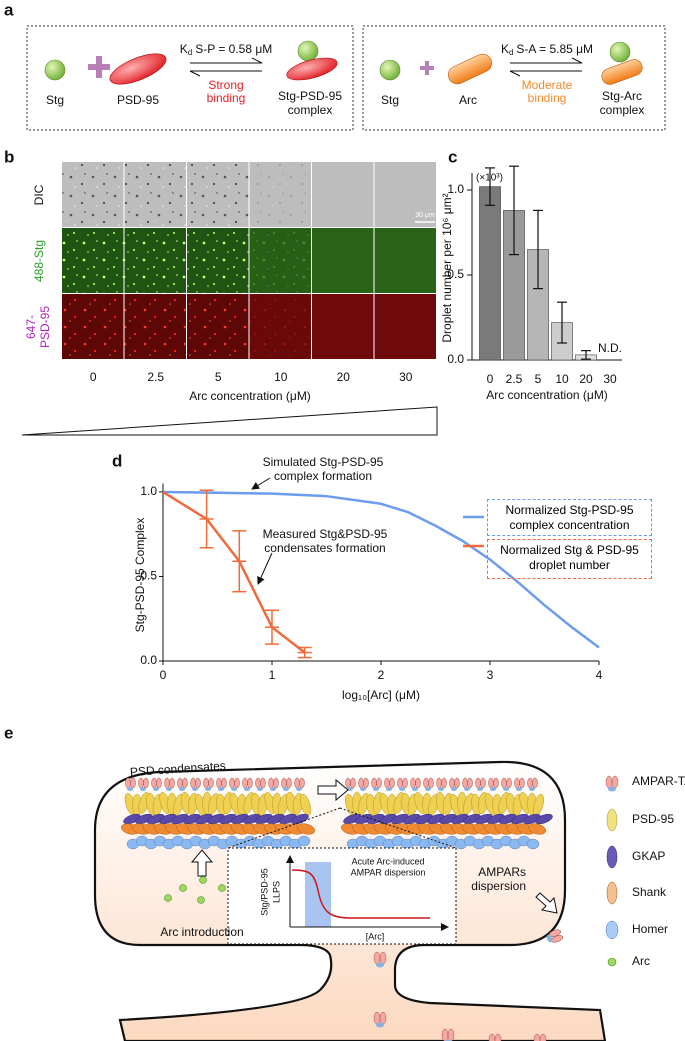  What do you see at coordinates (547, 85) in the screenshot?
I see `binding-label: Moderate` at bounding box center [547, 85].